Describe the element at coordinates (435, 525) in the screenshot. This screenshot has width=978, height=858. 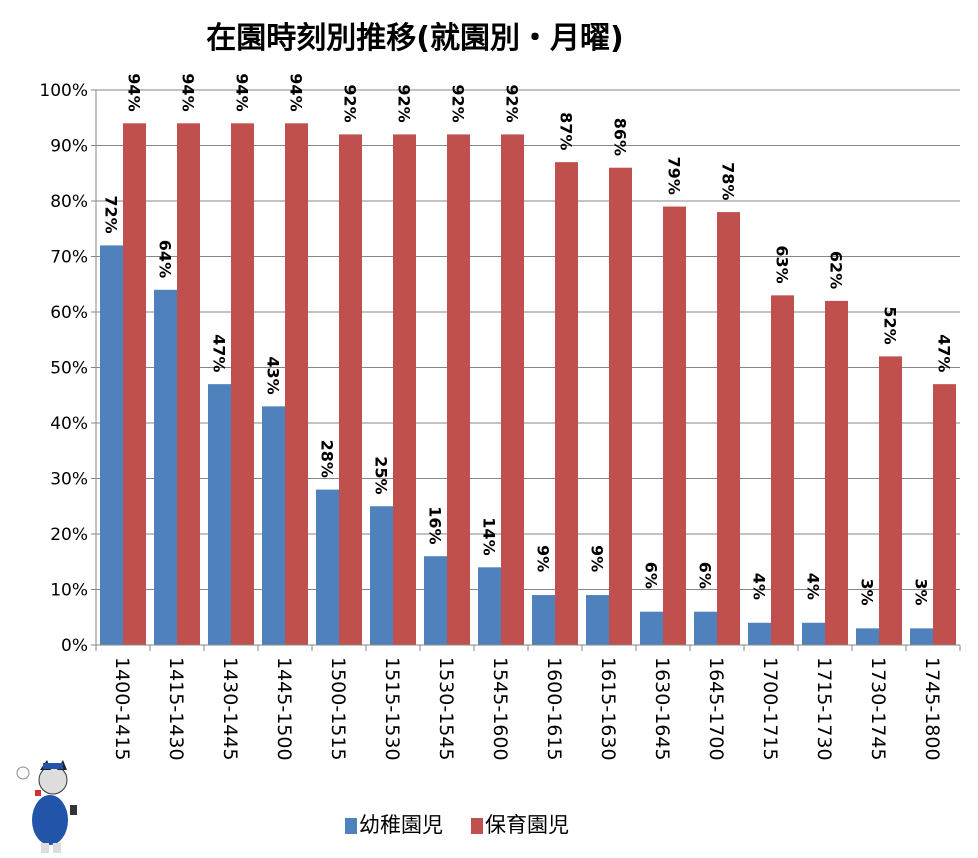
I see `data-label: 16%` at that location.